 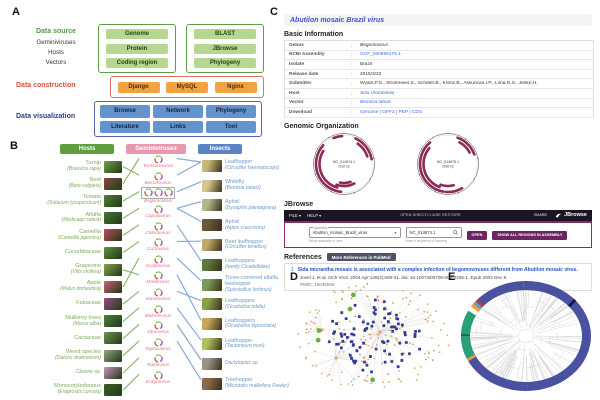 What do you see at coordinates (523, 335) in the screenshot?
I see `panel-e: E` at bounding box center [523, 335].